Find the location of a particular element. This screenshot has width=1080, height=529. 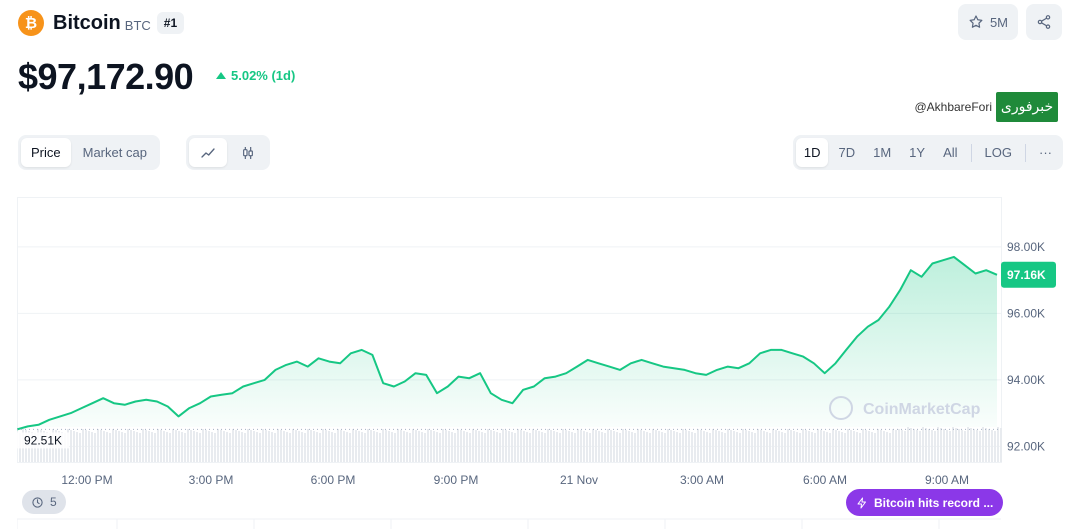

price-change: 5.02% (1d) is located at coordinates (255, 75).